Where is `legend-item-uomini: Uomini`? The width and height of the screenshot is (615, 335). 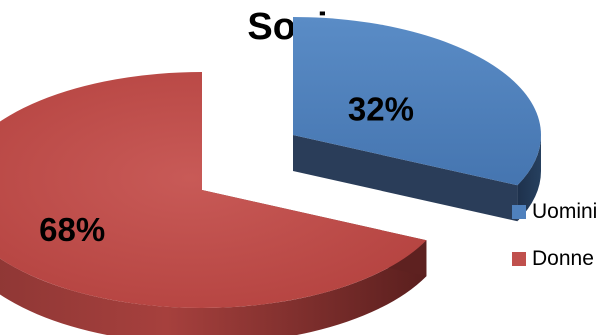 legend-item-uomini: Uomini is located at coordinates (554, 211).